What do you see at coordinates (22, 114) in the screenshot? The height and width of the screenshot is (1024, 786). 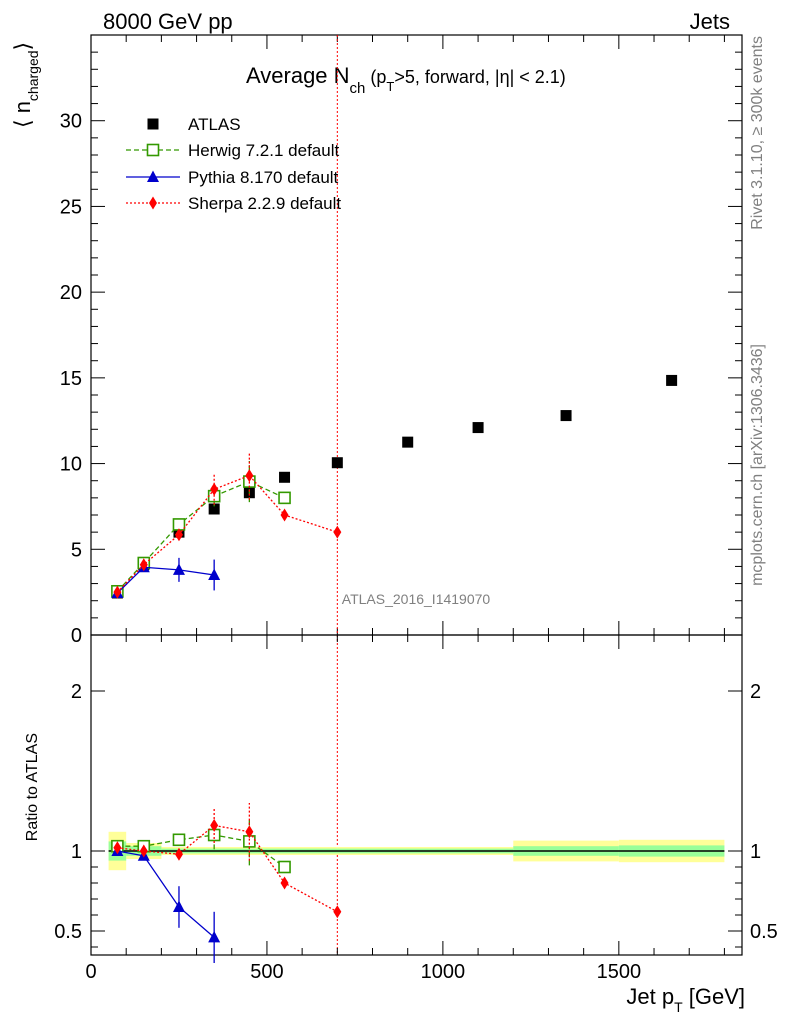 I see `y-label-main: ⟨ n` at bounding box center [22, 114].